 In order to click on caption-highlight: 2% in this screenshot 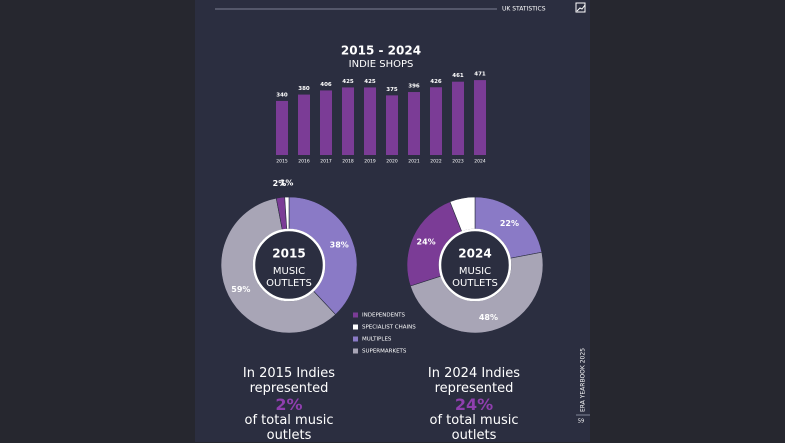, I will do `click(289, 404)`.